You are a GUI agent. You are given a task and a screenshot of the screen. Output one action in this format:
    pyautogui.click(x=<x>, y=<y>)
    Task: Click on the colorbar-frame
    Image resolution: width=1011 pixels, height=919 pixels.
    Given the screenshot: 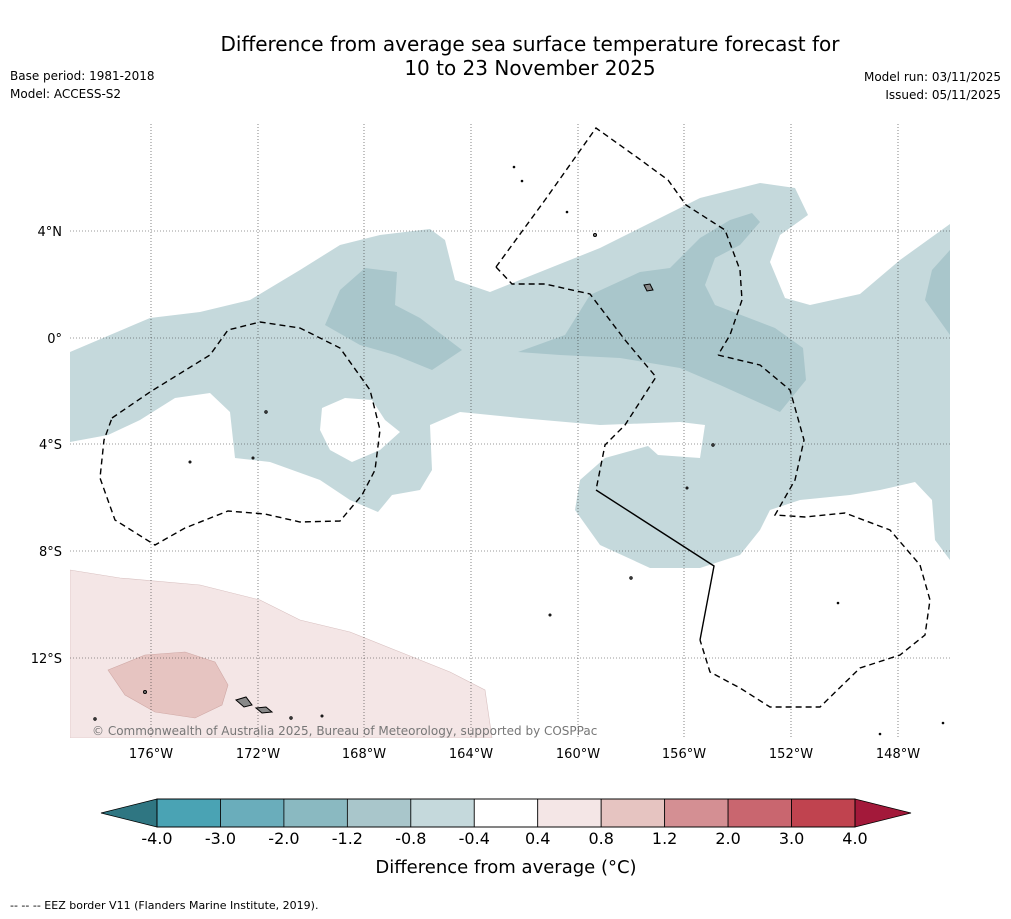 What is the action you would take?
    pyautogui.click(x=506, y=813)
    